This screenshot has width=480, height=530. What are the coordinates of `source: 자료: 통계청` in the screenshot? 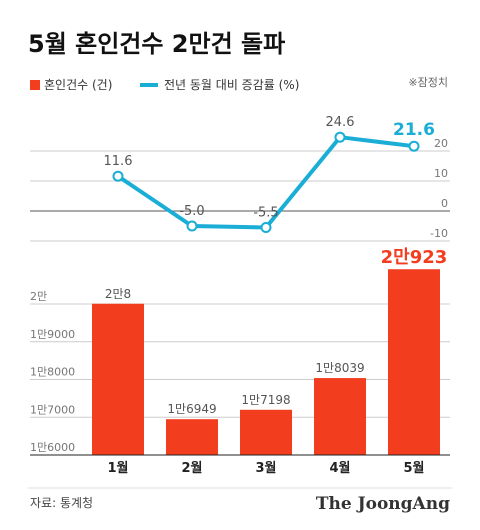 It's located at (61, 503).